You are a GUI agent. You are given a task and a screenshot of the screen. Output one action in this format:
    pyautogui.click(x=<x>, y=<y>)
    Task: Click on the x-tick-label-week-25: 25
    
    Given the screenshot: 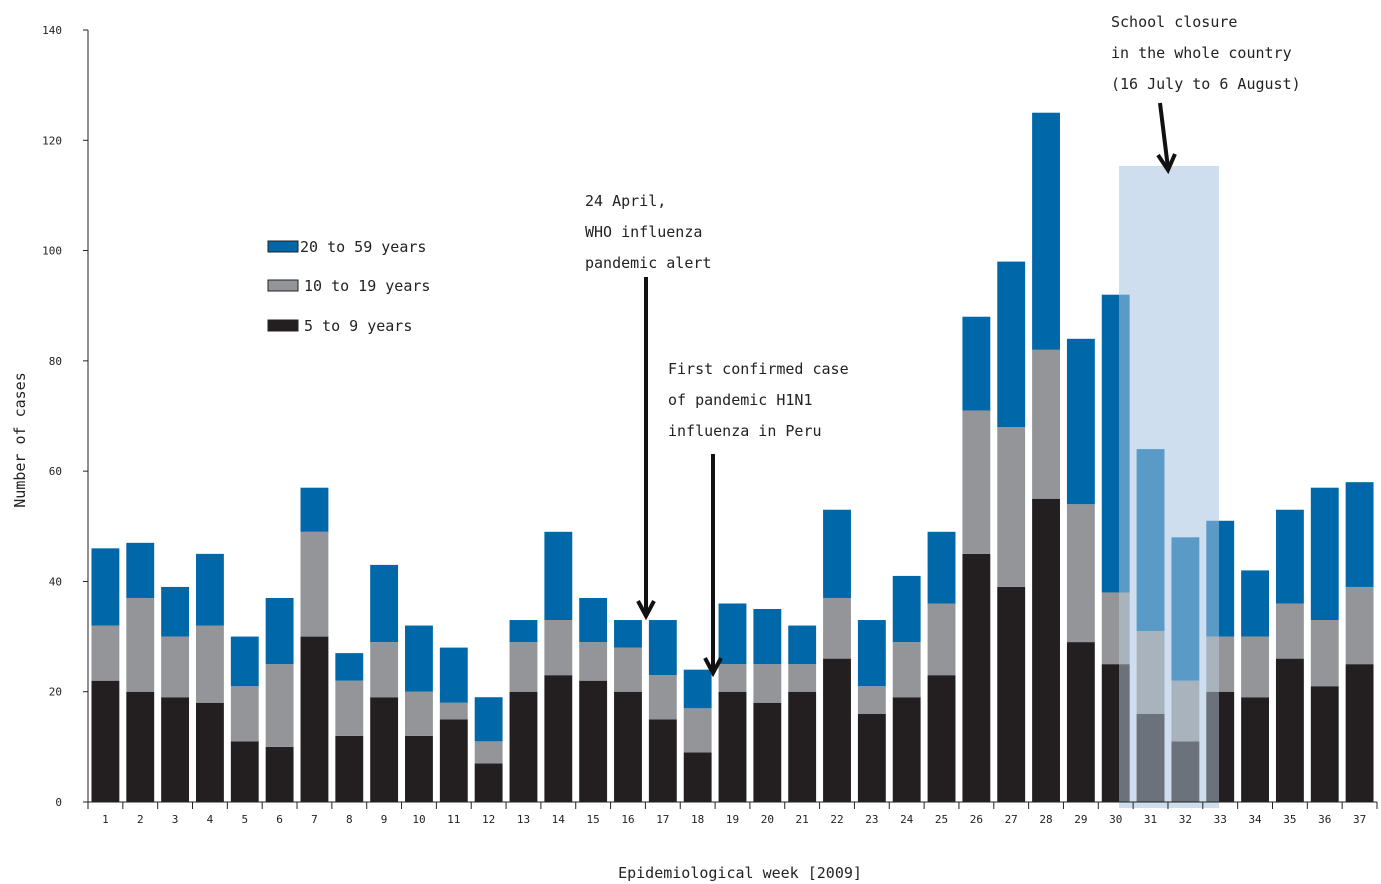 What is the action you would take?
    pyautogui.click(x=941, y=819)
    